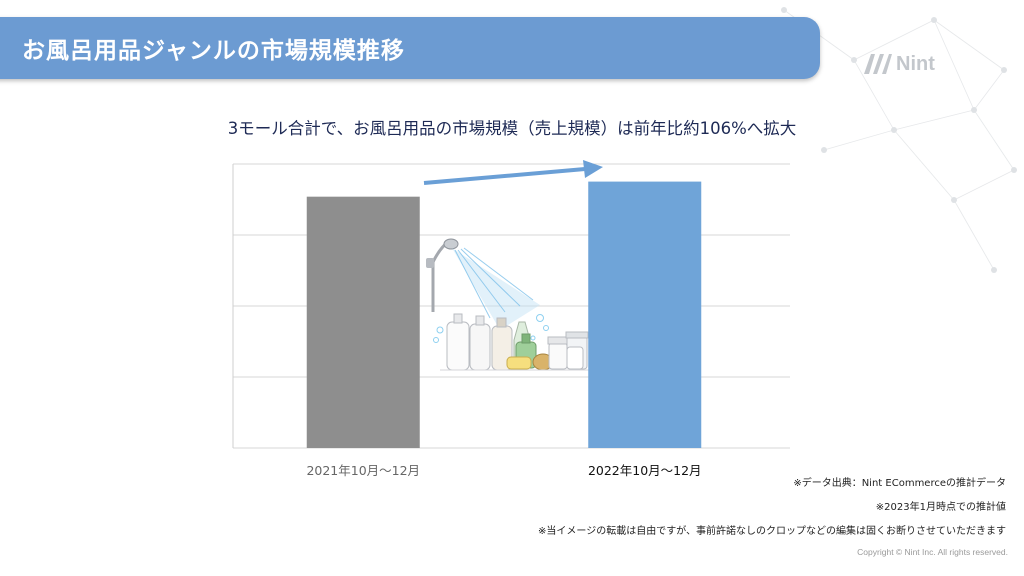 Image resolution: width=1024 pixels, height=576 pixels. Describe the element at coordinates (508, 304) in the screenshot. I see `bath-products-illustration` at that location.